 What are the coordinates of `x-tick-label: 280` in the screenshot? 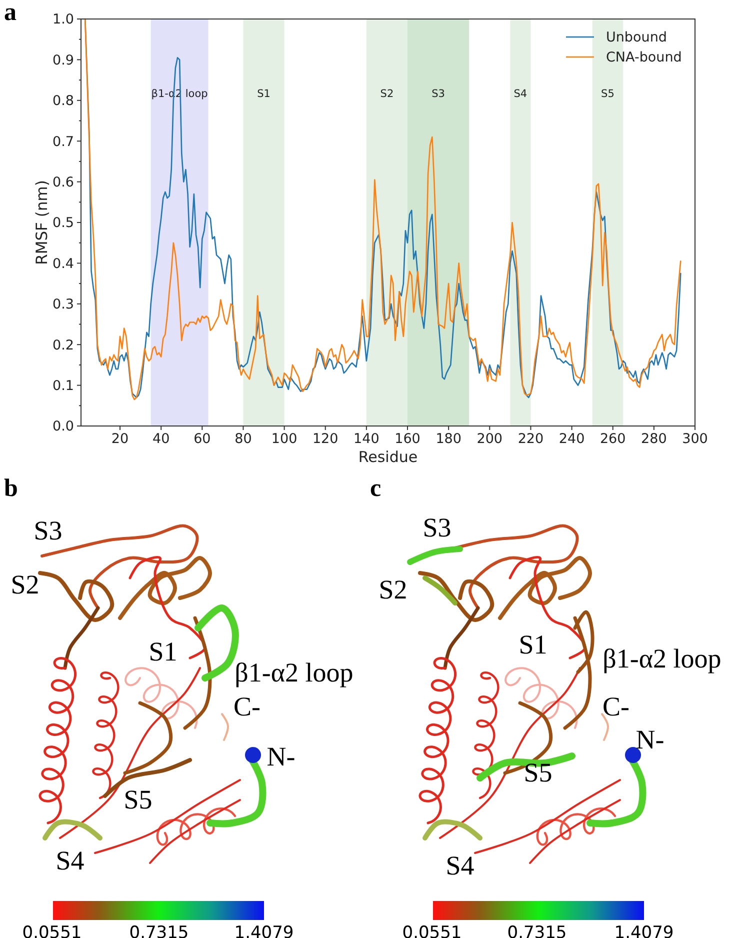 It's located at (654, 439).